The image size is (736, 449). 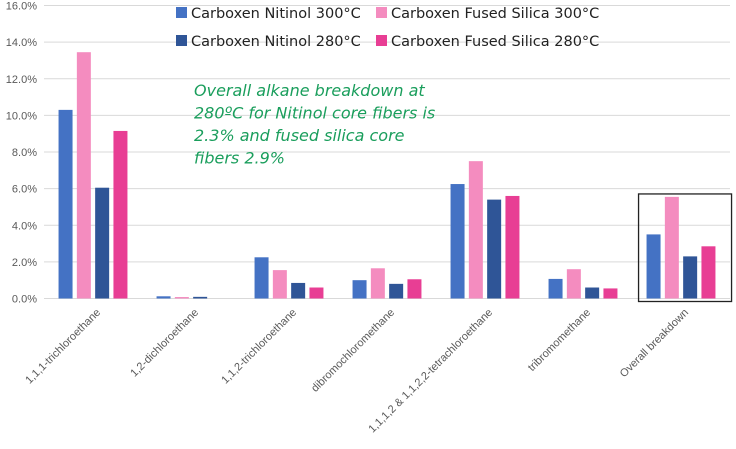 I want to click on legend-item: Carboxen Fused Silica 280°C, so click(x=487, y=42).